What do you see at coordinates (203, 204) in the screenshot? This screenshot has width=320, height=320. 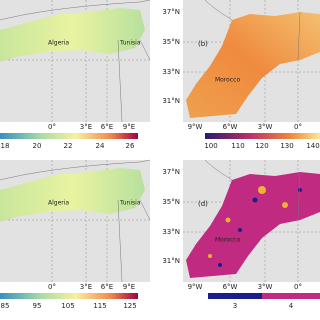 I see `panel-tag: (d)` at bounding box center [203, 204].